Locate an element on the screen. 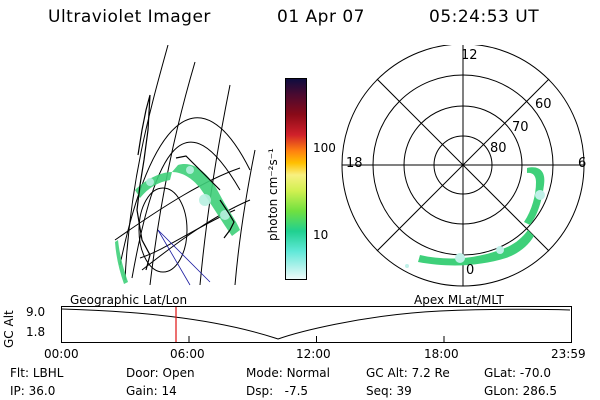 The image size is (600, 400). x-tick-18-00: 18:00 is located at coordinates (441, 354).